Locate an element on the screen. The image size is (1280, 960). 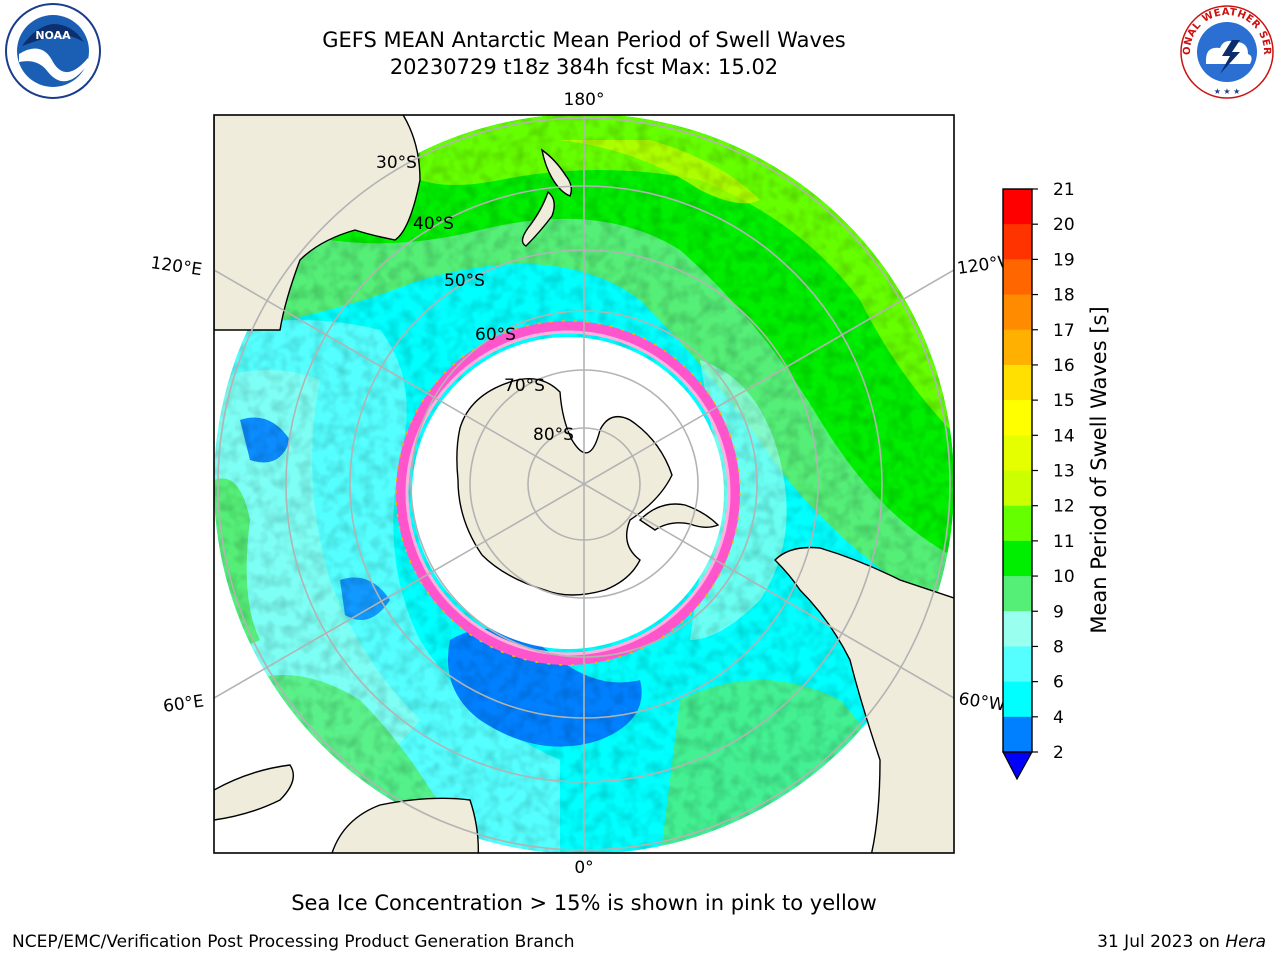
colorbar-extend-arrow is located at coordinates (1018, 766).